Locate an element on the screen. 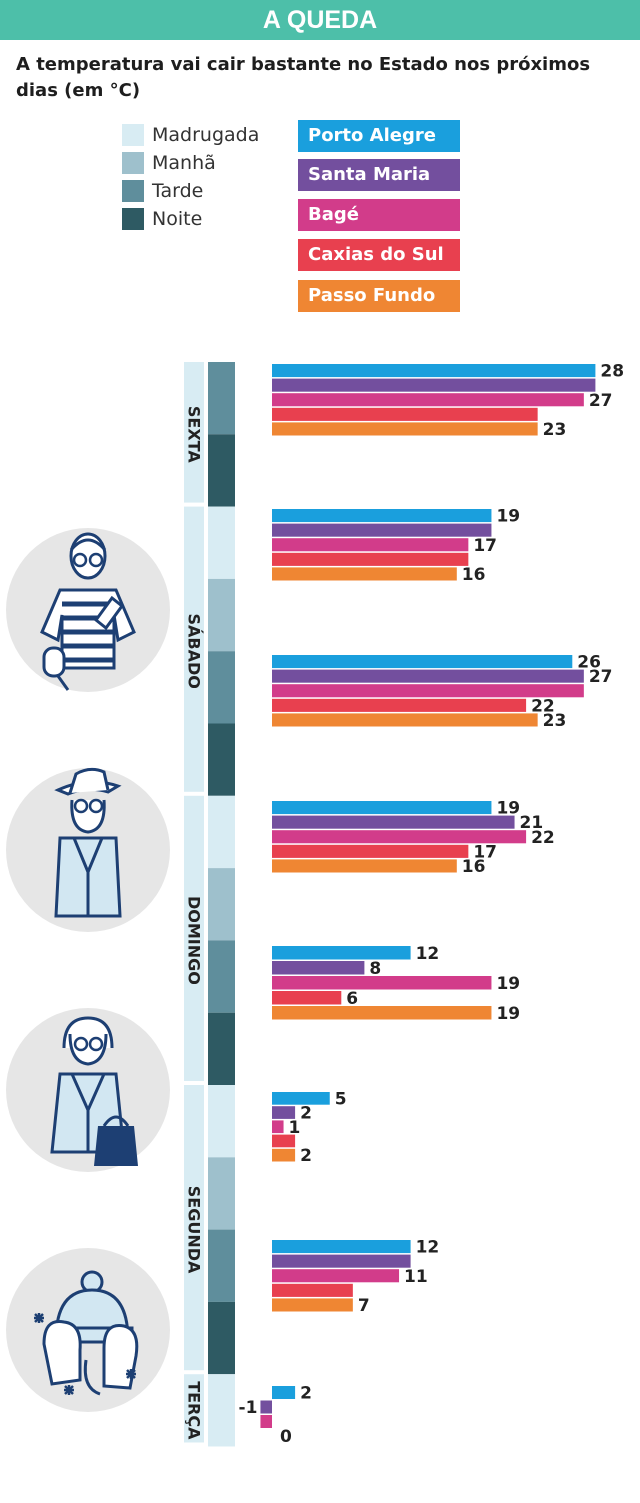 Image resolution: width=640 pixels, height=1503 pixels. coat-bag-person-icon is located at coordinates (88, 1090).